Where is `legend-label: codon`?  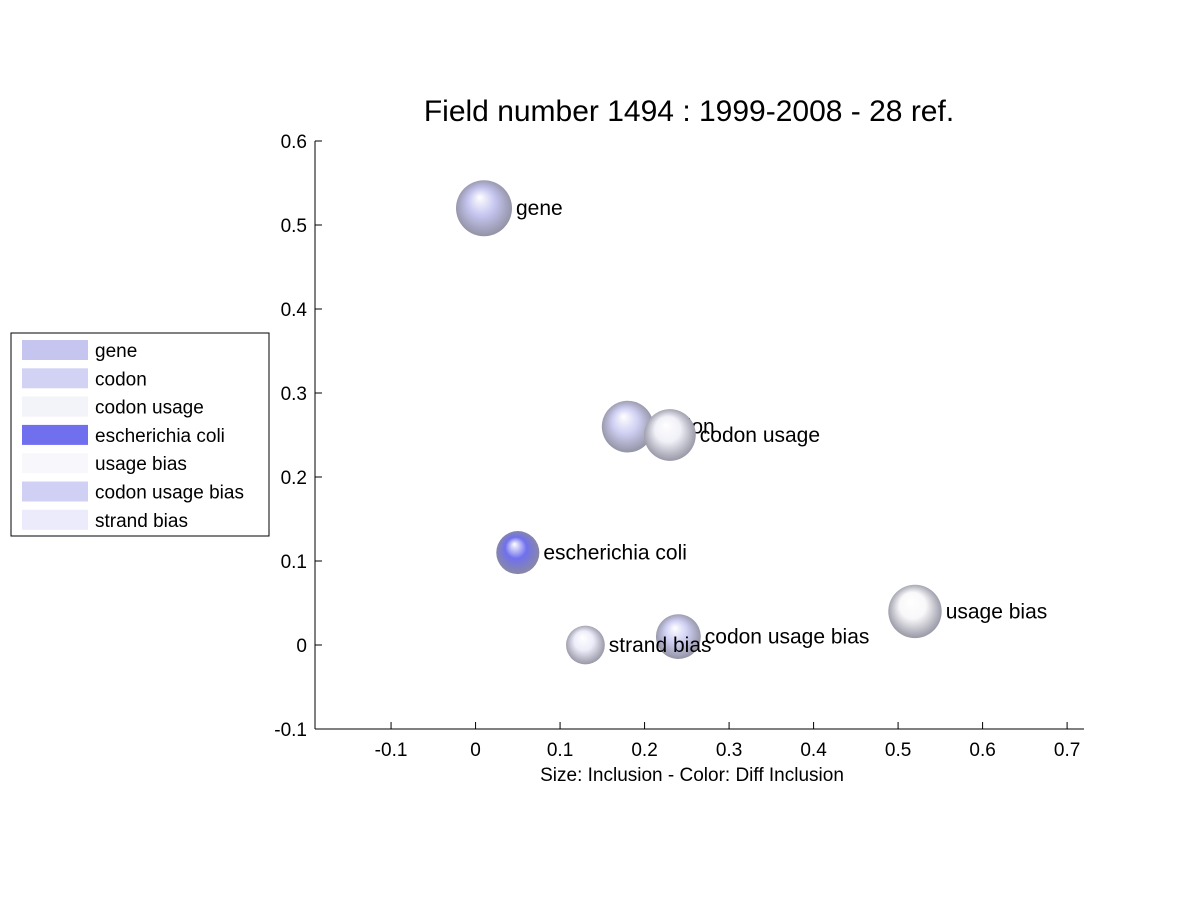
legend-label: codon is located at coordinates (121, 379).